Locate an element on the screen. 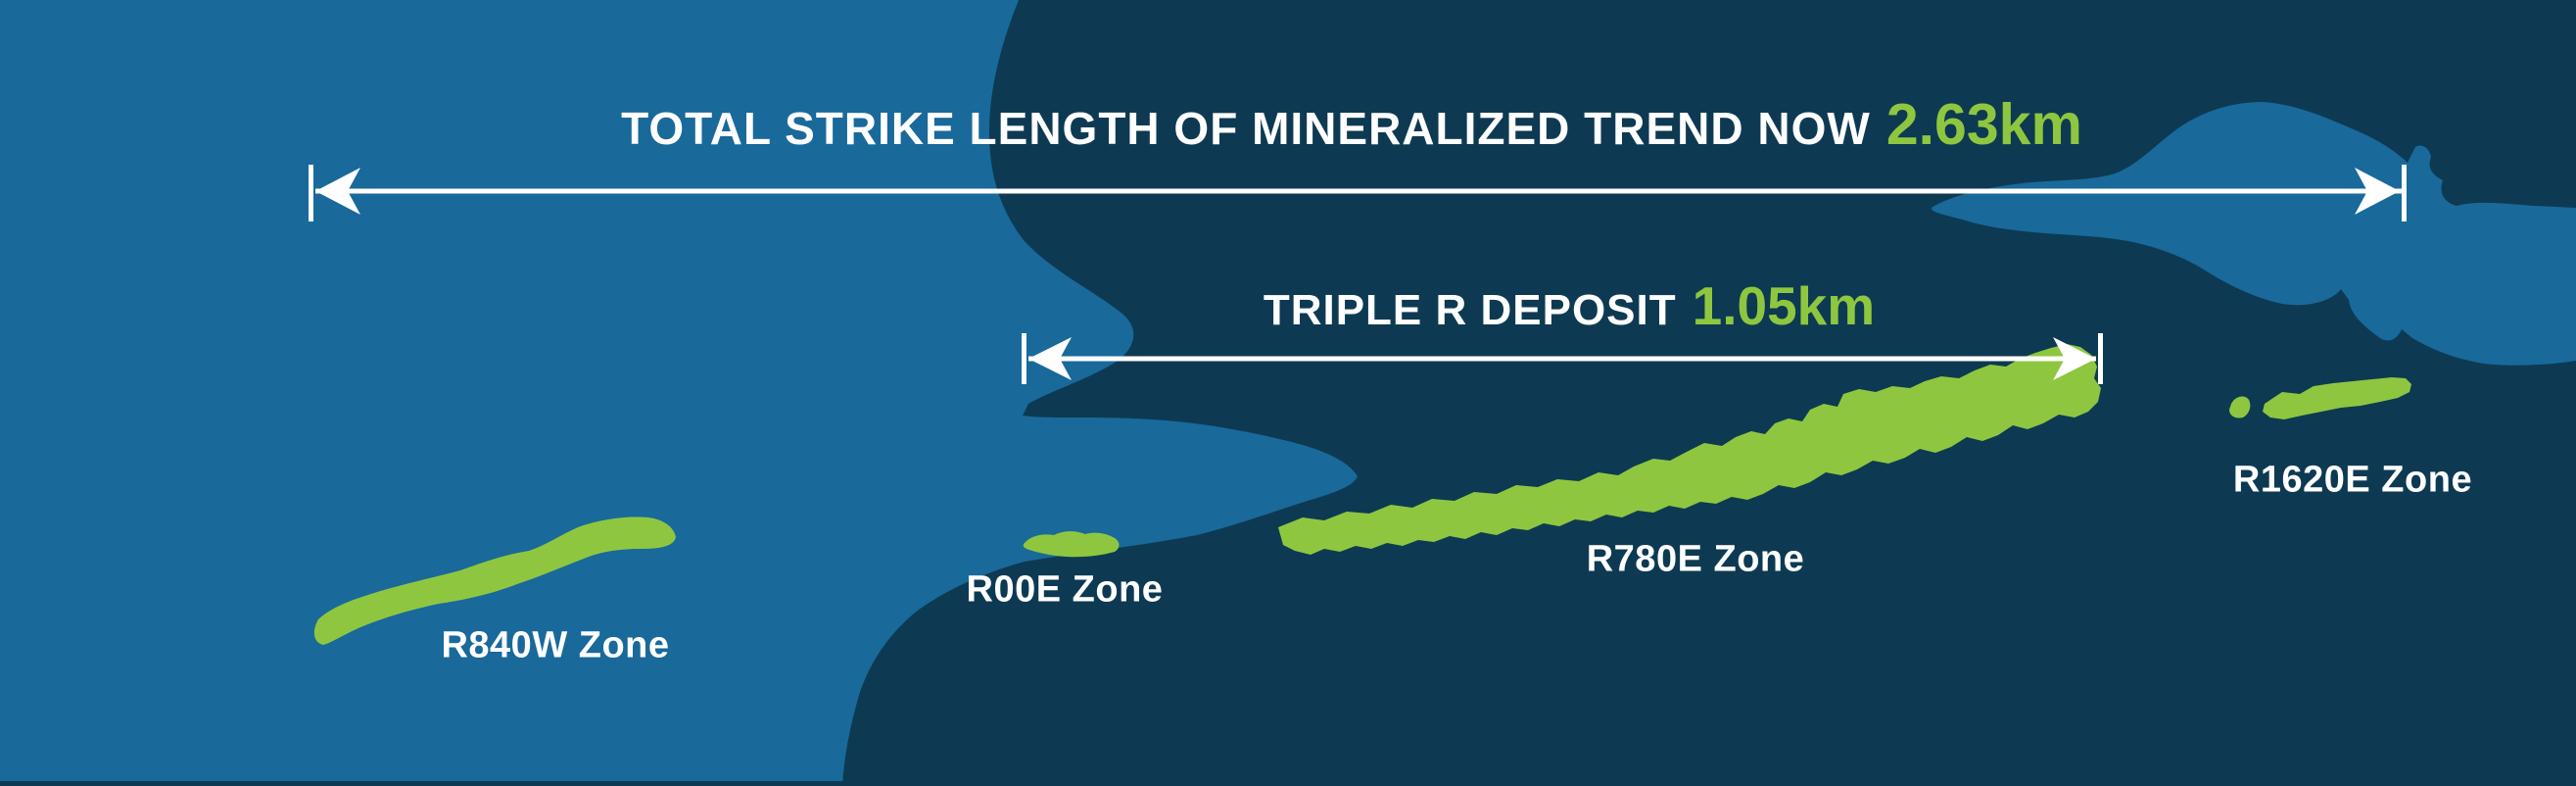 The image size is (2576, 786). zone-label-r1620e: R1620E Zone is located at coordinates (2352, 480).